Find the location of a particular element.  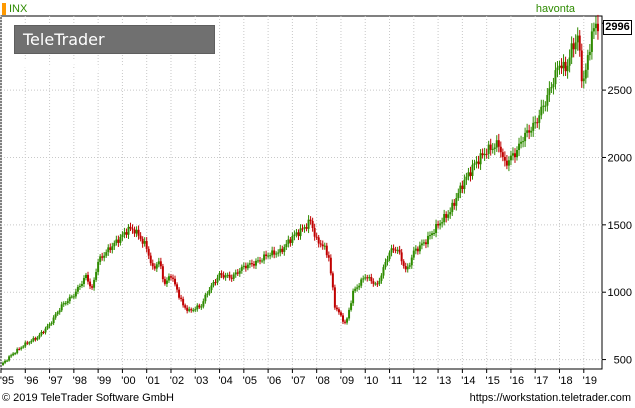

source-url-link: https://workstation.teletrader.com is located at coordinates (550, 398).